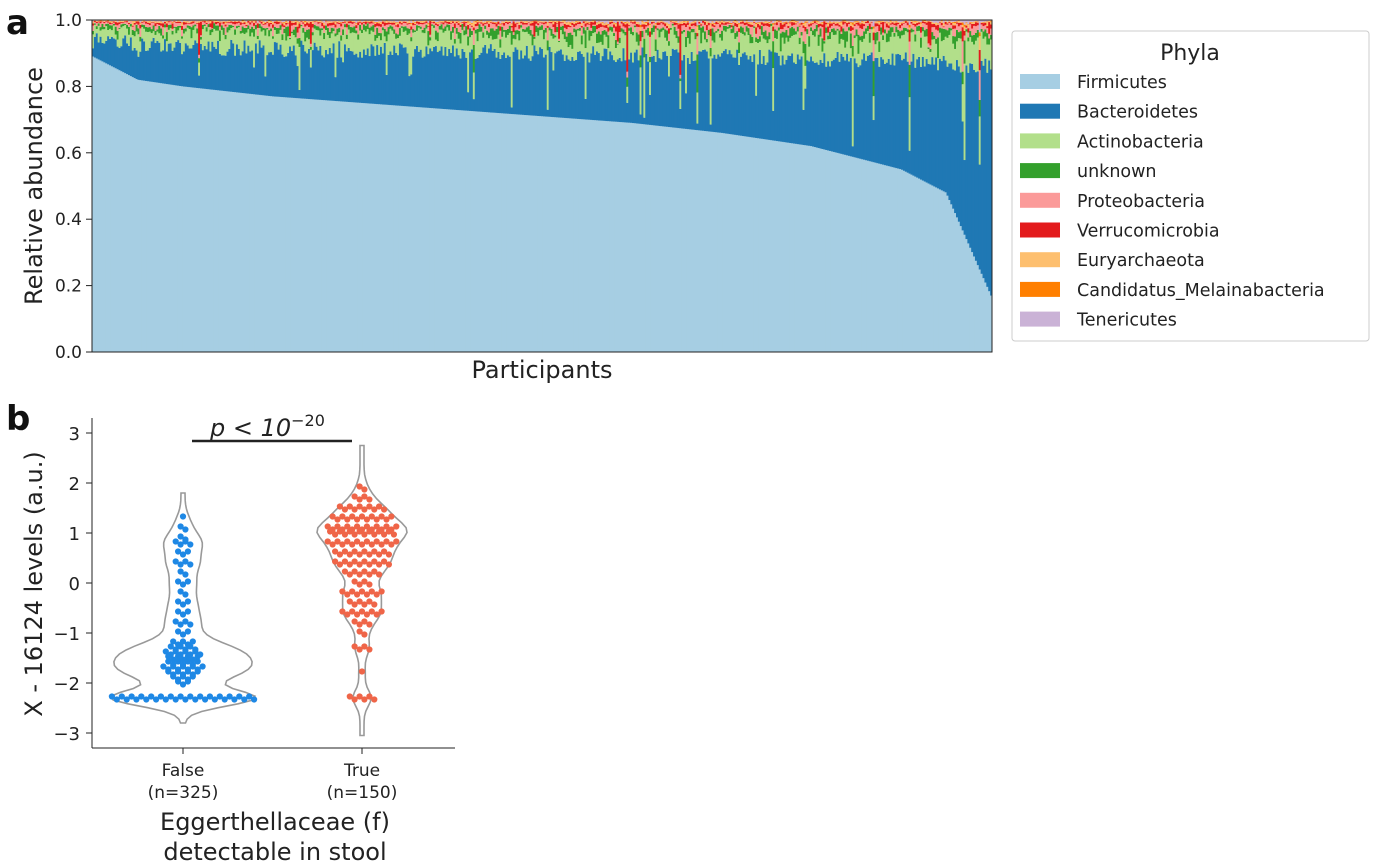 This screenshot has height=866, width=1379. I want to click on y-tick-label-b: −3, so click(66, 734).